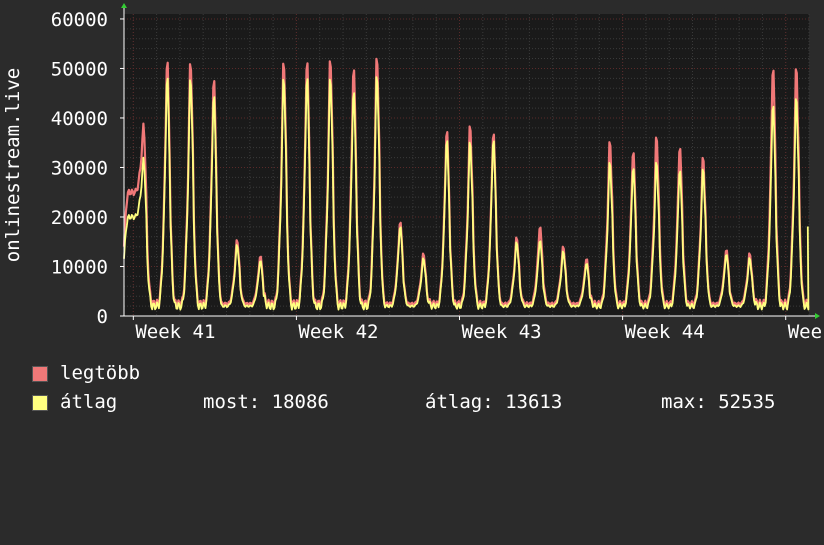 The height and width of the screenshot is (545, 824). Describe the element at coordinates (79, 168) in the screenshot. I see `y-tick-label: 30000` at that location.